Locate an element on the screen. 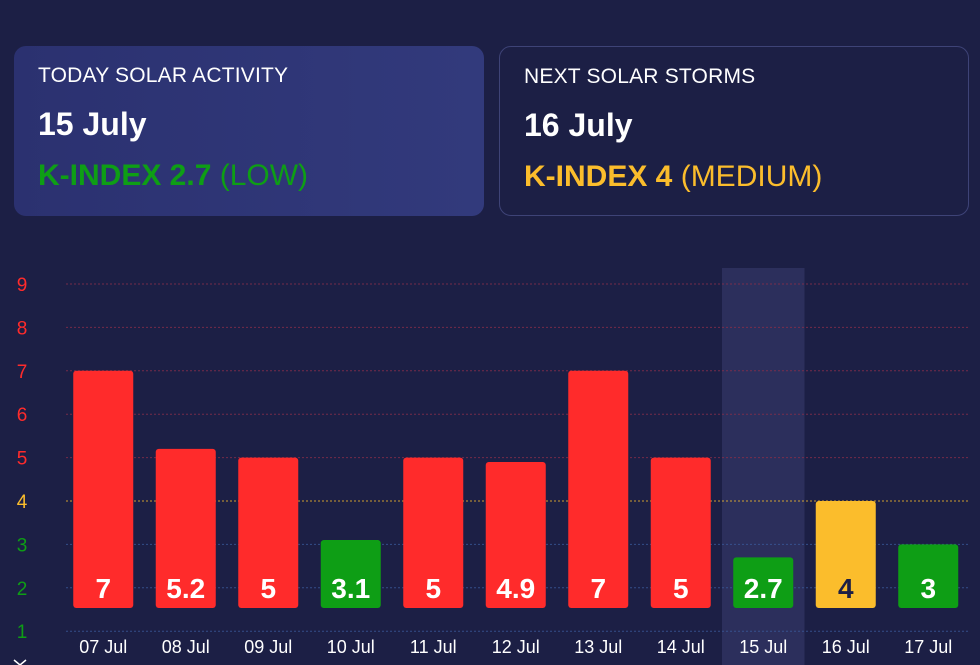  bar-13-jul is located at coordinates (598, 489).